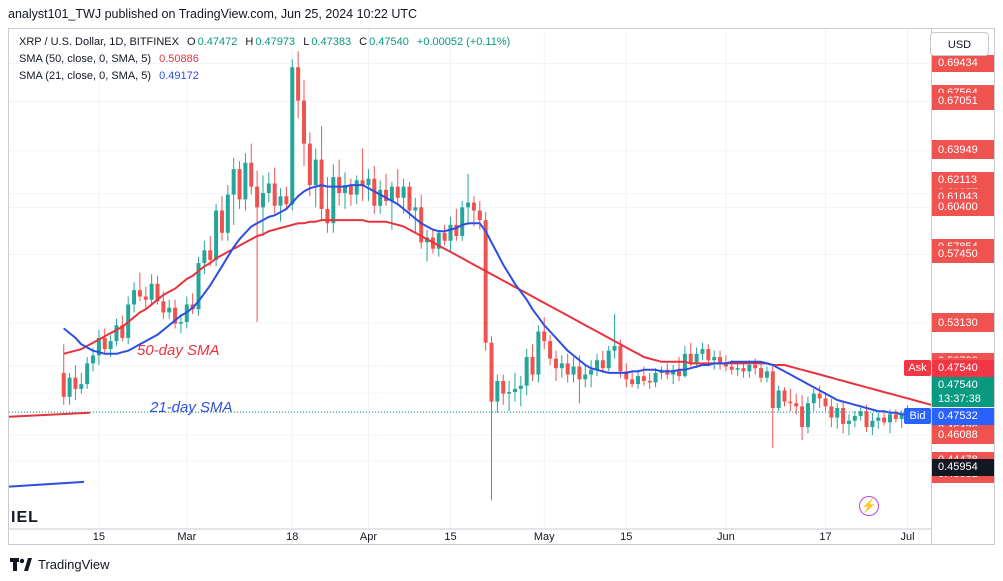  Describe the element at coordinates (917, 416) in the screenshot. I see `bid-label: Bid` at that location.